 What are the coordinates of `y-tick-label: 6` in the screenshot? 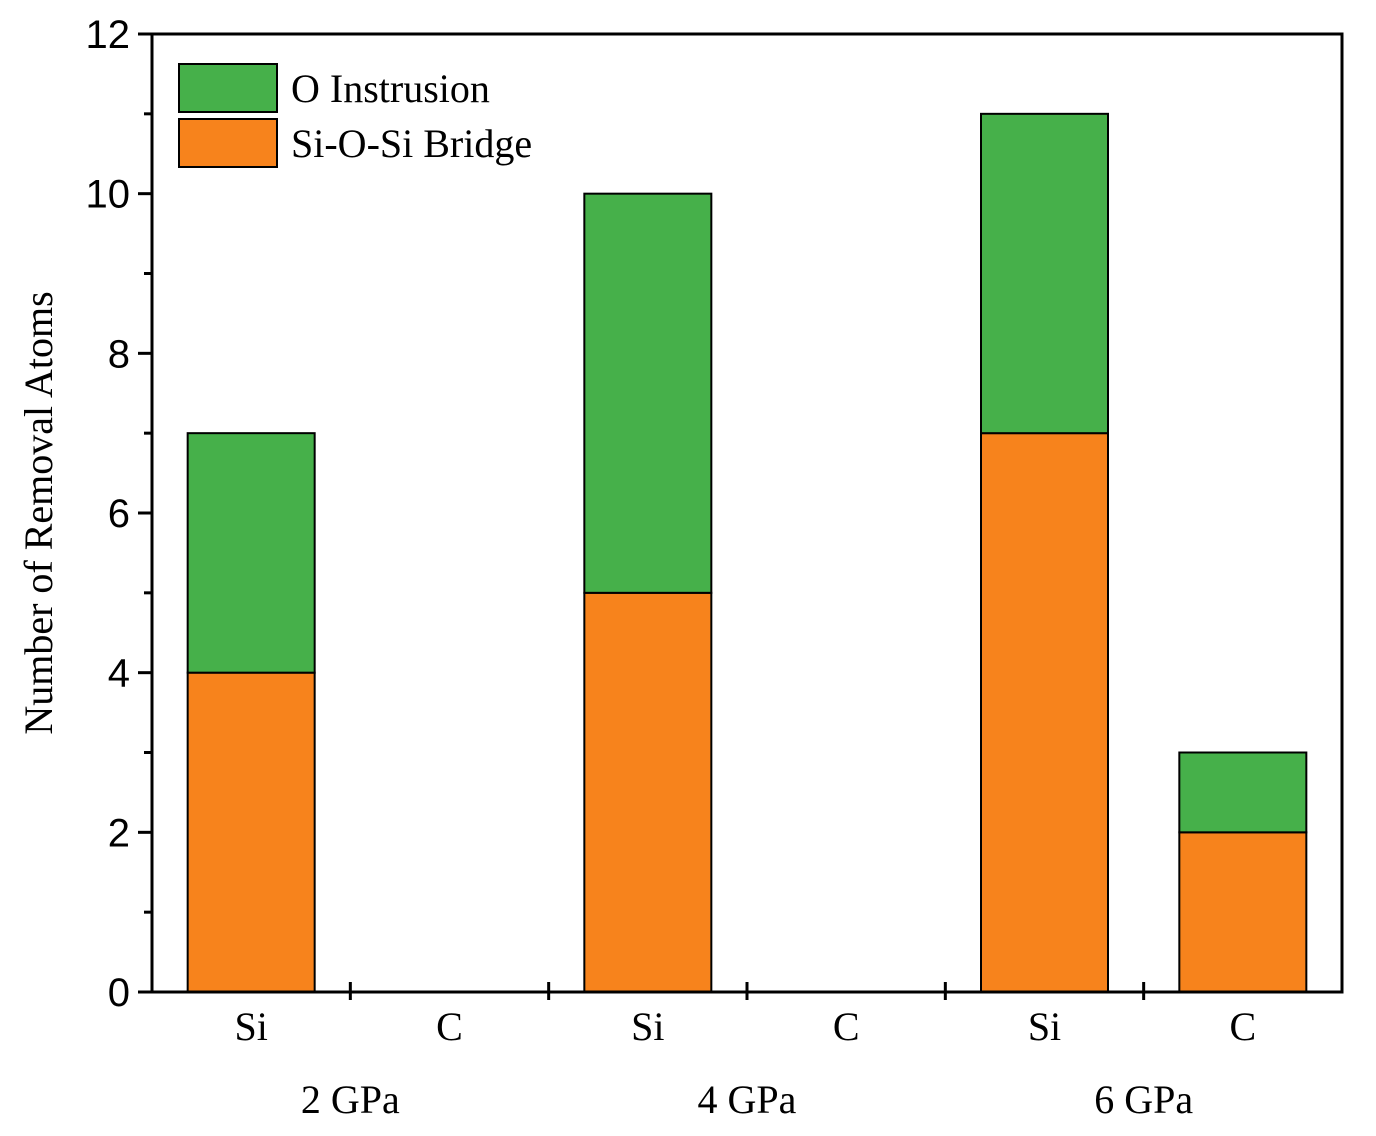 It's located at (119, 514).